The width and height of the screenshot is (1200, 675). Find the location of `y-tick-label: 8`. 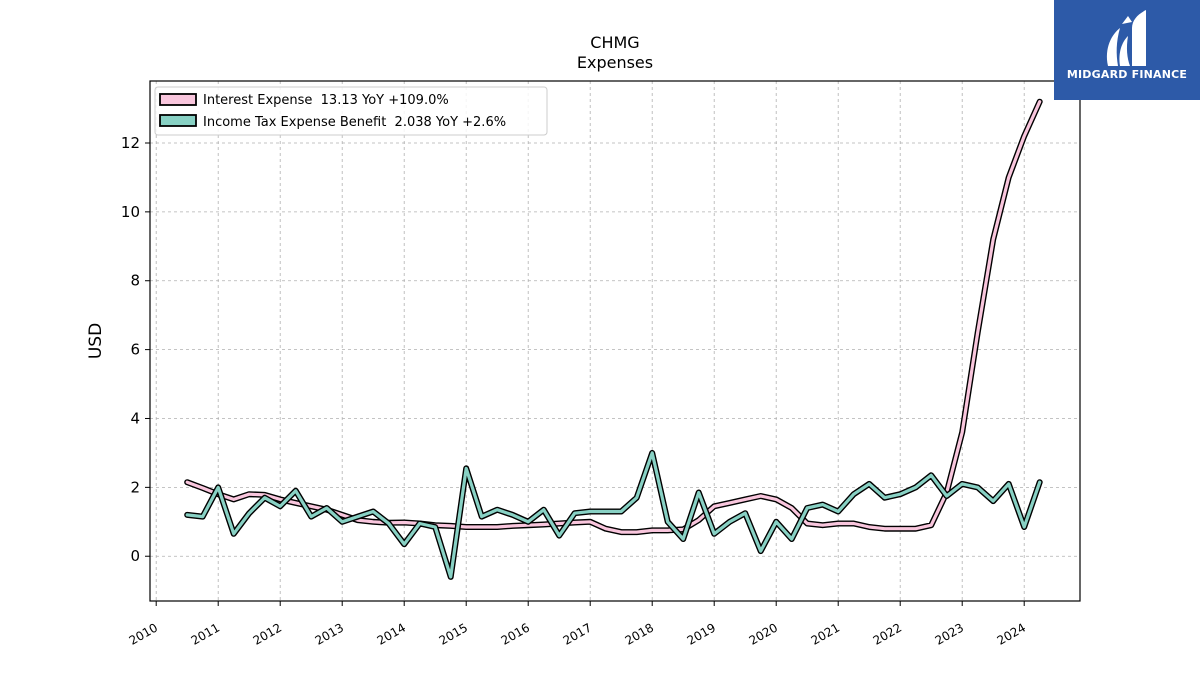

y-tick-label: 8 is located at coordinates (135, 281).